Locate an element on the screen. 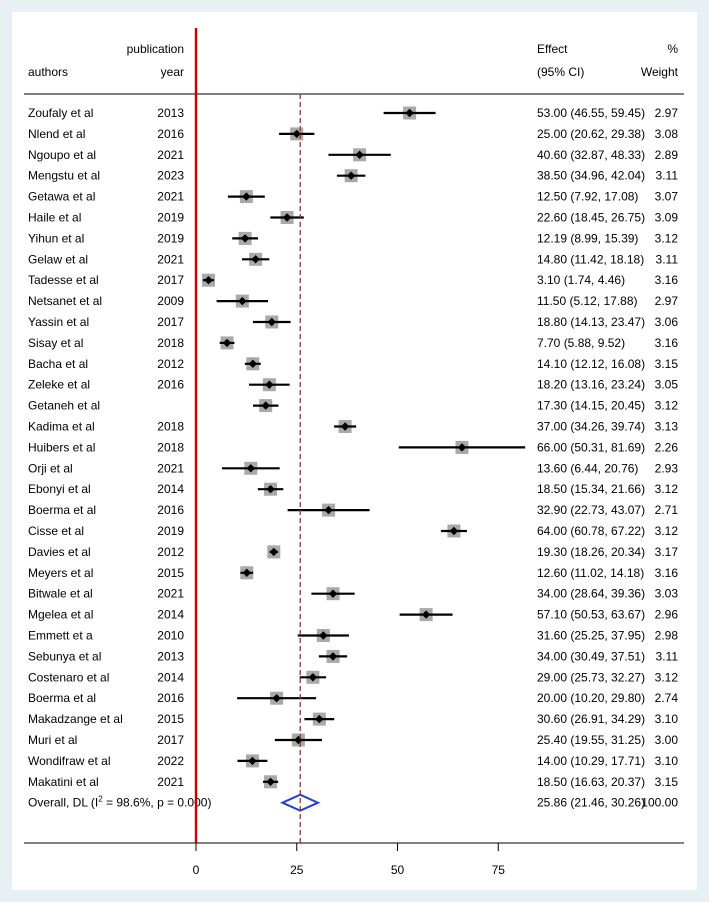 This screenshot has height=902, width=709. study-author-label: Cisse et al is located at coordinates (56, 531).